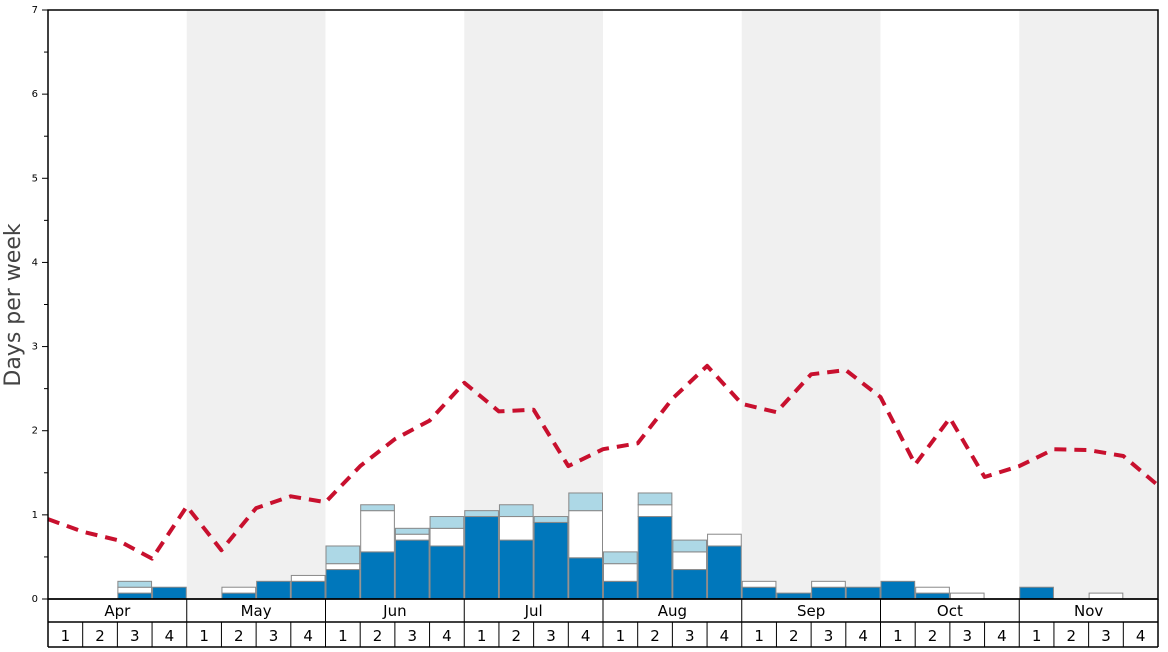  What do you see at coordinates (35, 94) in the screenshot?
I see `y-tick-label: 6` at bounding box center [35, 94].